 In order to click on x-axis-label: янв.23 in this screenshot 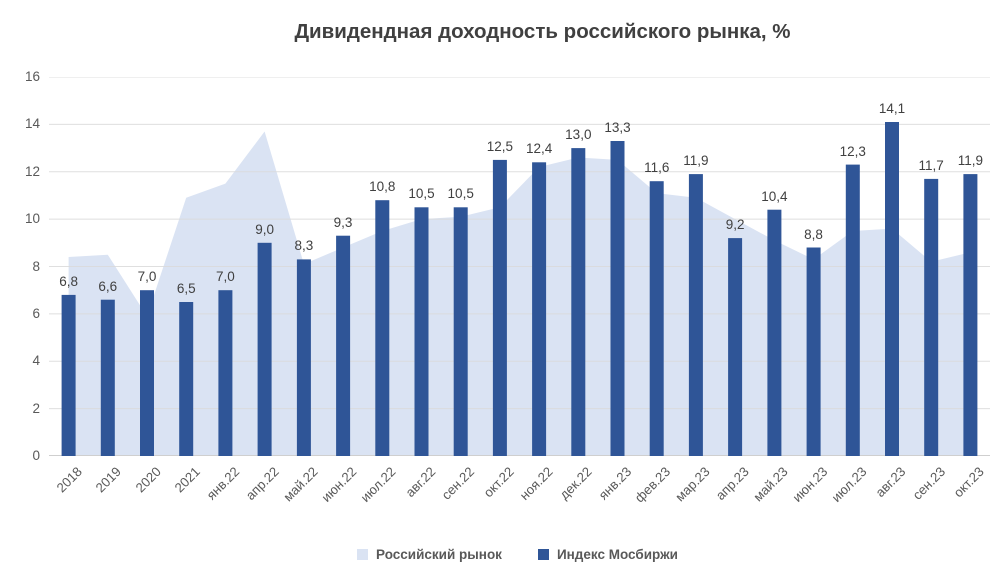, I will do `click(615, 483)`.